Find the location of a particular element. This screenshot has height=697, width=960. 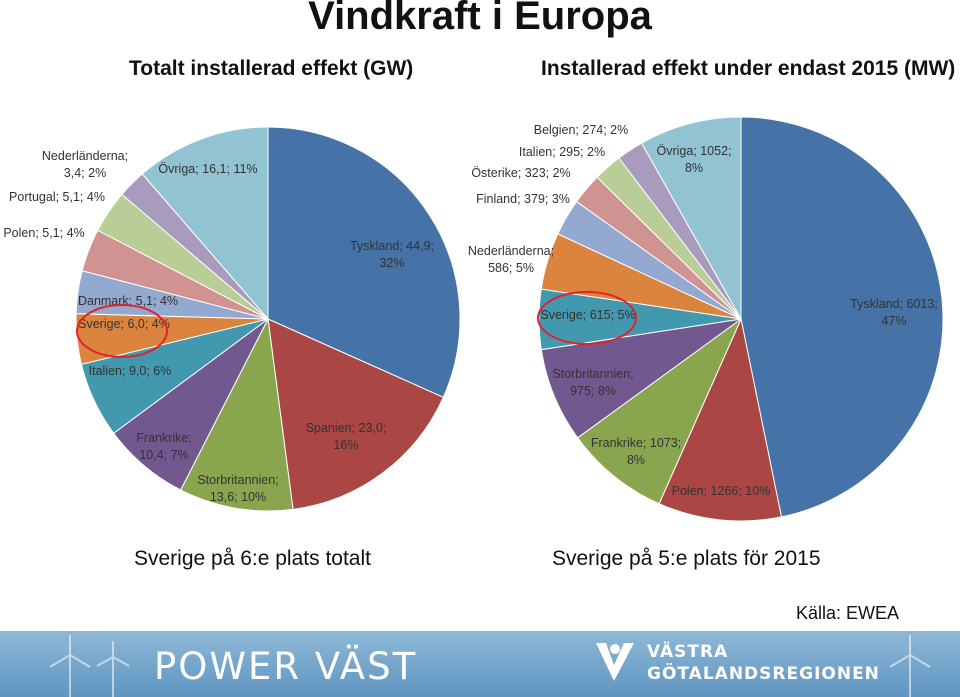

left-note: Sverige på 6:e plats totalt is located at coordinates (252, 558).